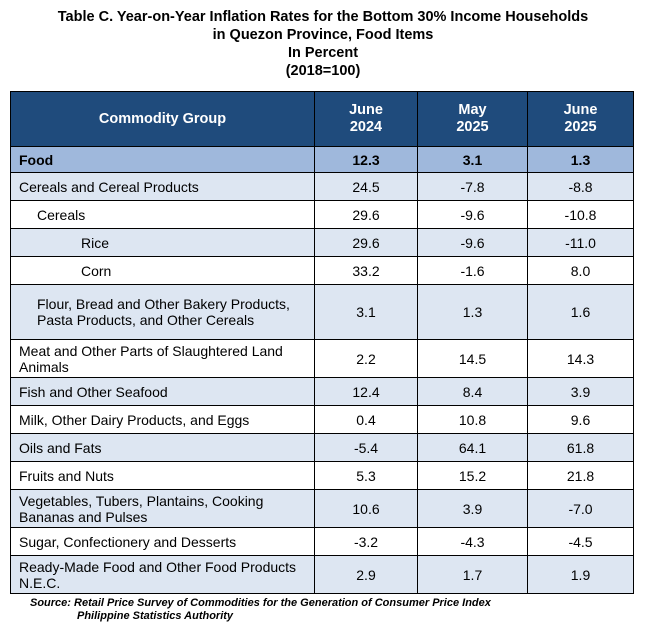  I want to click on cell-june-2025: 8.0, so click(580, 270).